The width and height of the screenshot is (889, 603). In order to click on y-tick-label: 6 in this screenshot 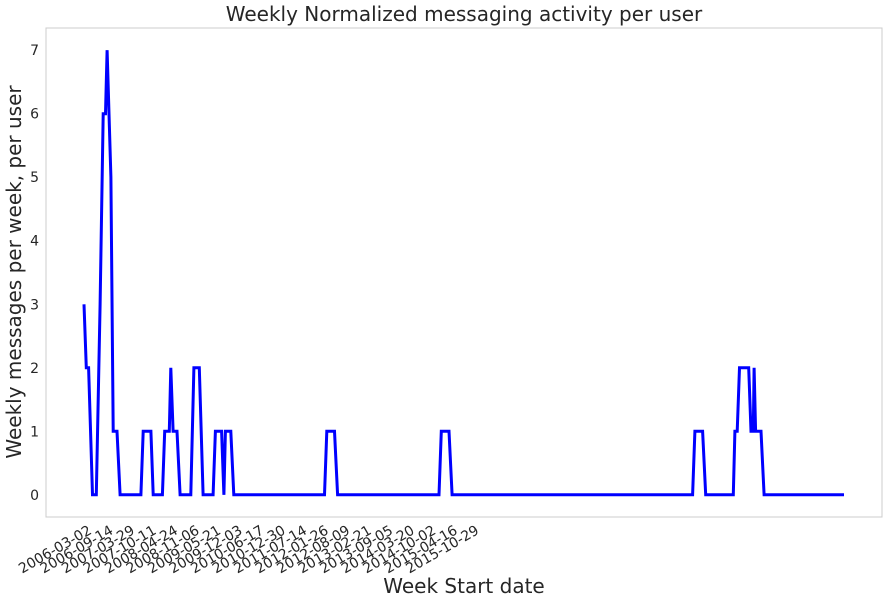, I will do `click(34, 115)`.